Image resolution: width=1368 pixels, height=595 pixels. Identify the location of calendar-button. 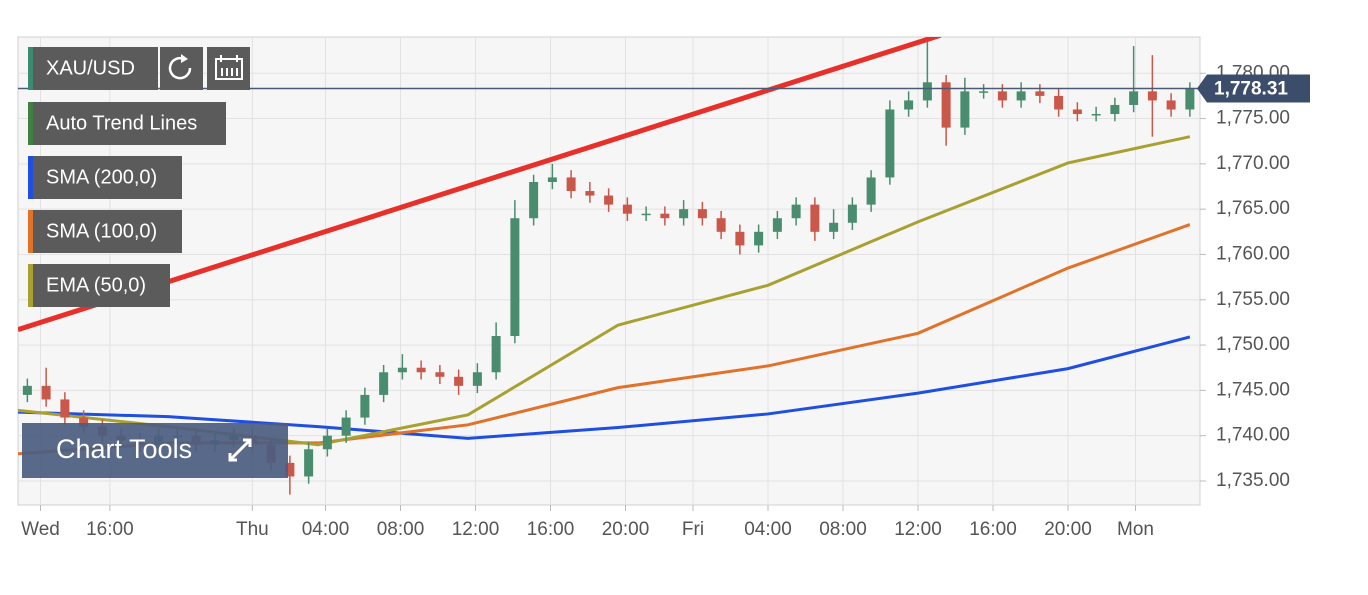
(228, 68).